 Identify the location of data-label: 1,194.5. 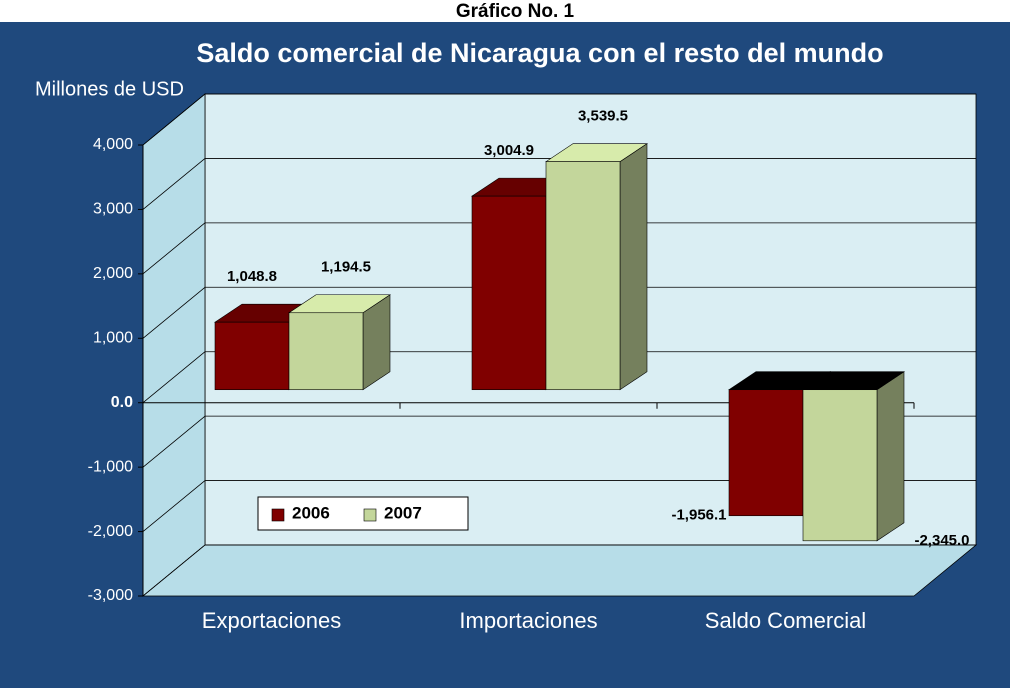
(346, 267).